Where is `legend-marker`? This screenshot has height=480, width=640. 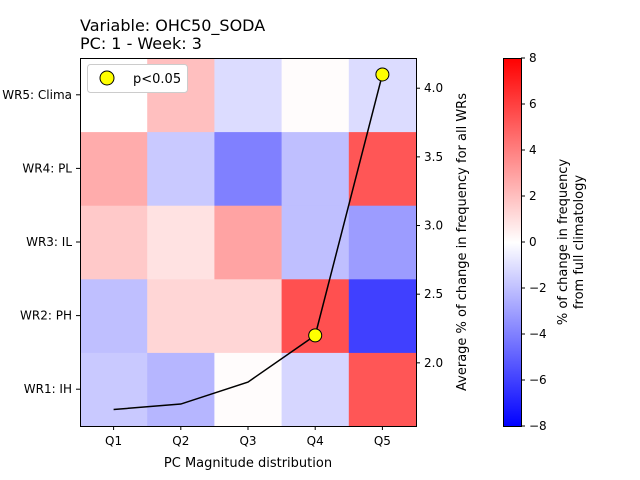 legend-marker is located at coordinates (107, 78).